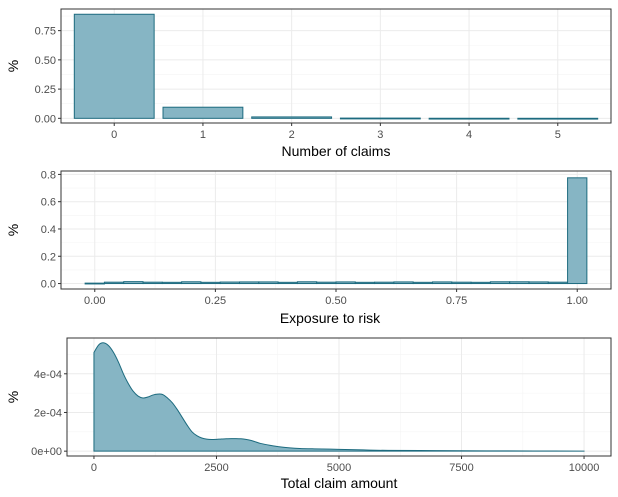 The image size is (618, 497). What do you see at coordinates (45, 119) in the screenshot?
I see `panel-1-y-tick-label: 0.00` at bounding box center [45, 119].